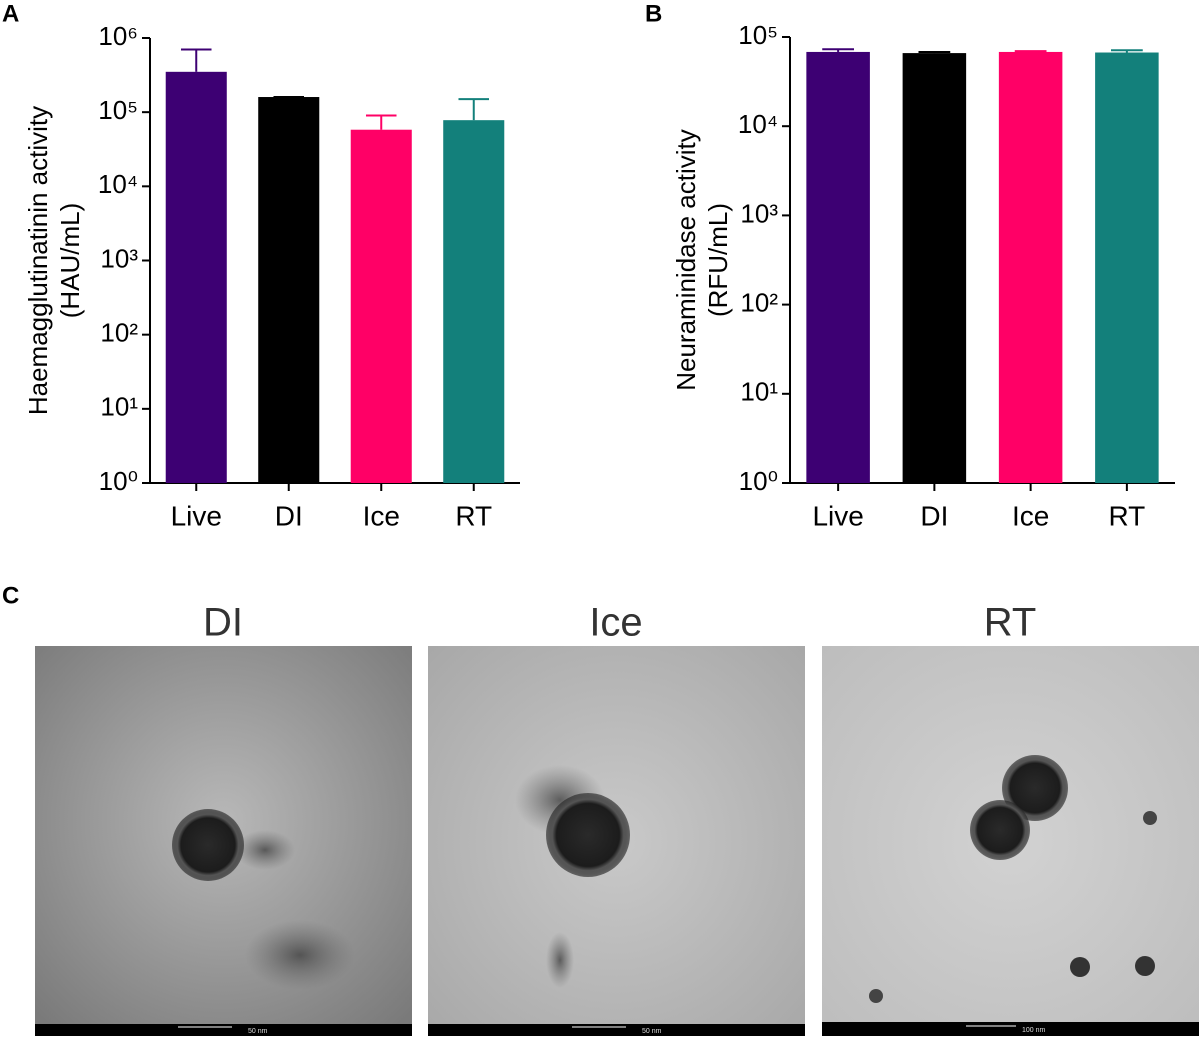 The width and height of the screenshot is (1200, 1038). I want to click on scale-label: 100 nm, so click(1034, 1030).